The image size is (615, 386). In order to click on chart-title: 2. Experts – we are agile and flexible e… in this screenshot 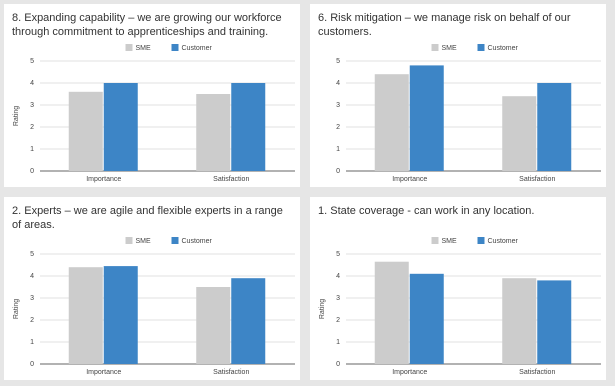, I will do `click(147, 218)`.